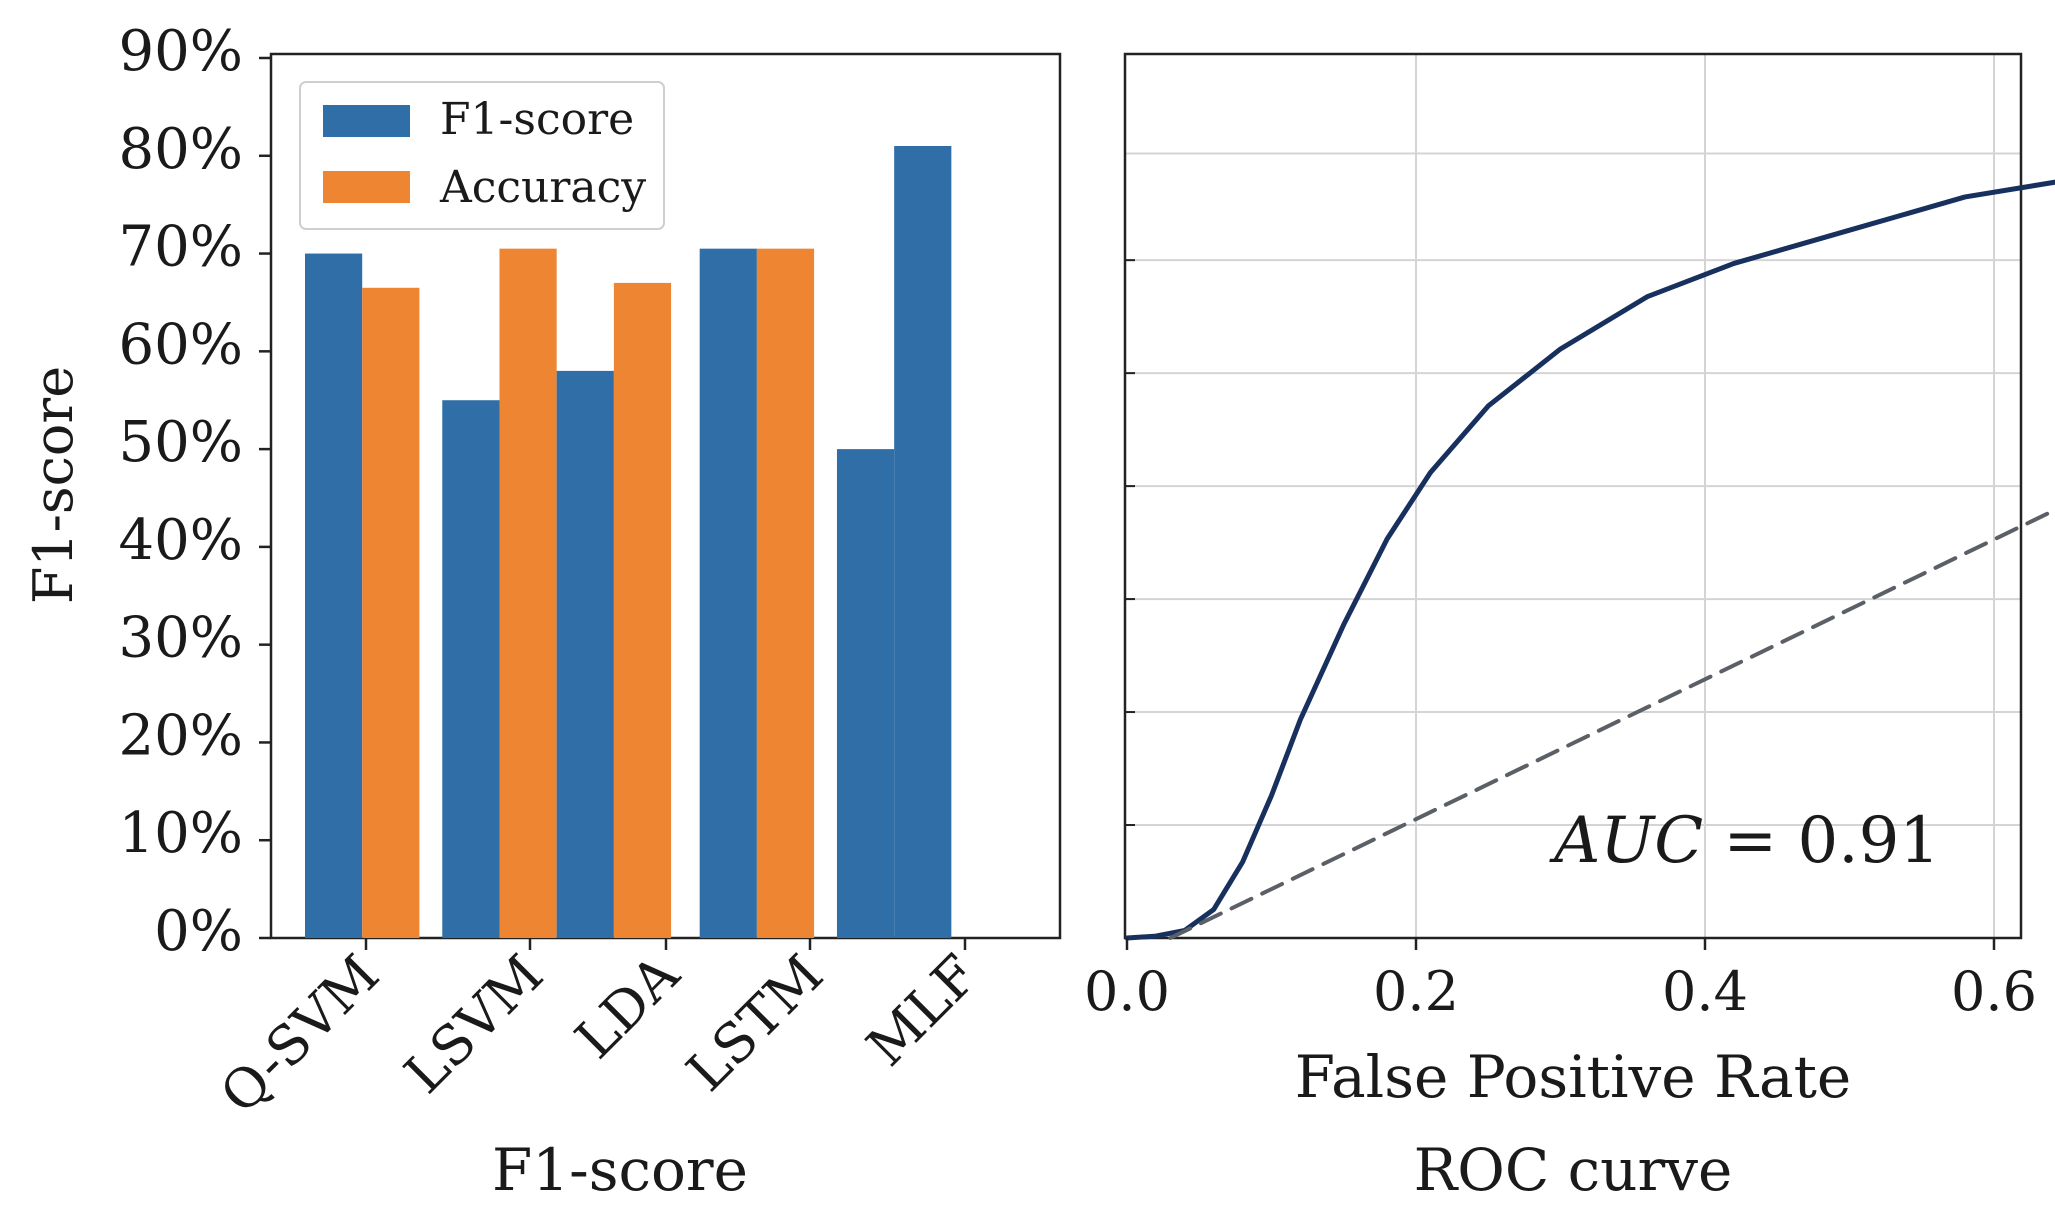 The width and height of the screenshot is (2055, 1224). What do you see at coordinates (1127, 991) in the screenshot?
I see `roc-x-tick-label: 0.0` at bounding box center [1127, 991].